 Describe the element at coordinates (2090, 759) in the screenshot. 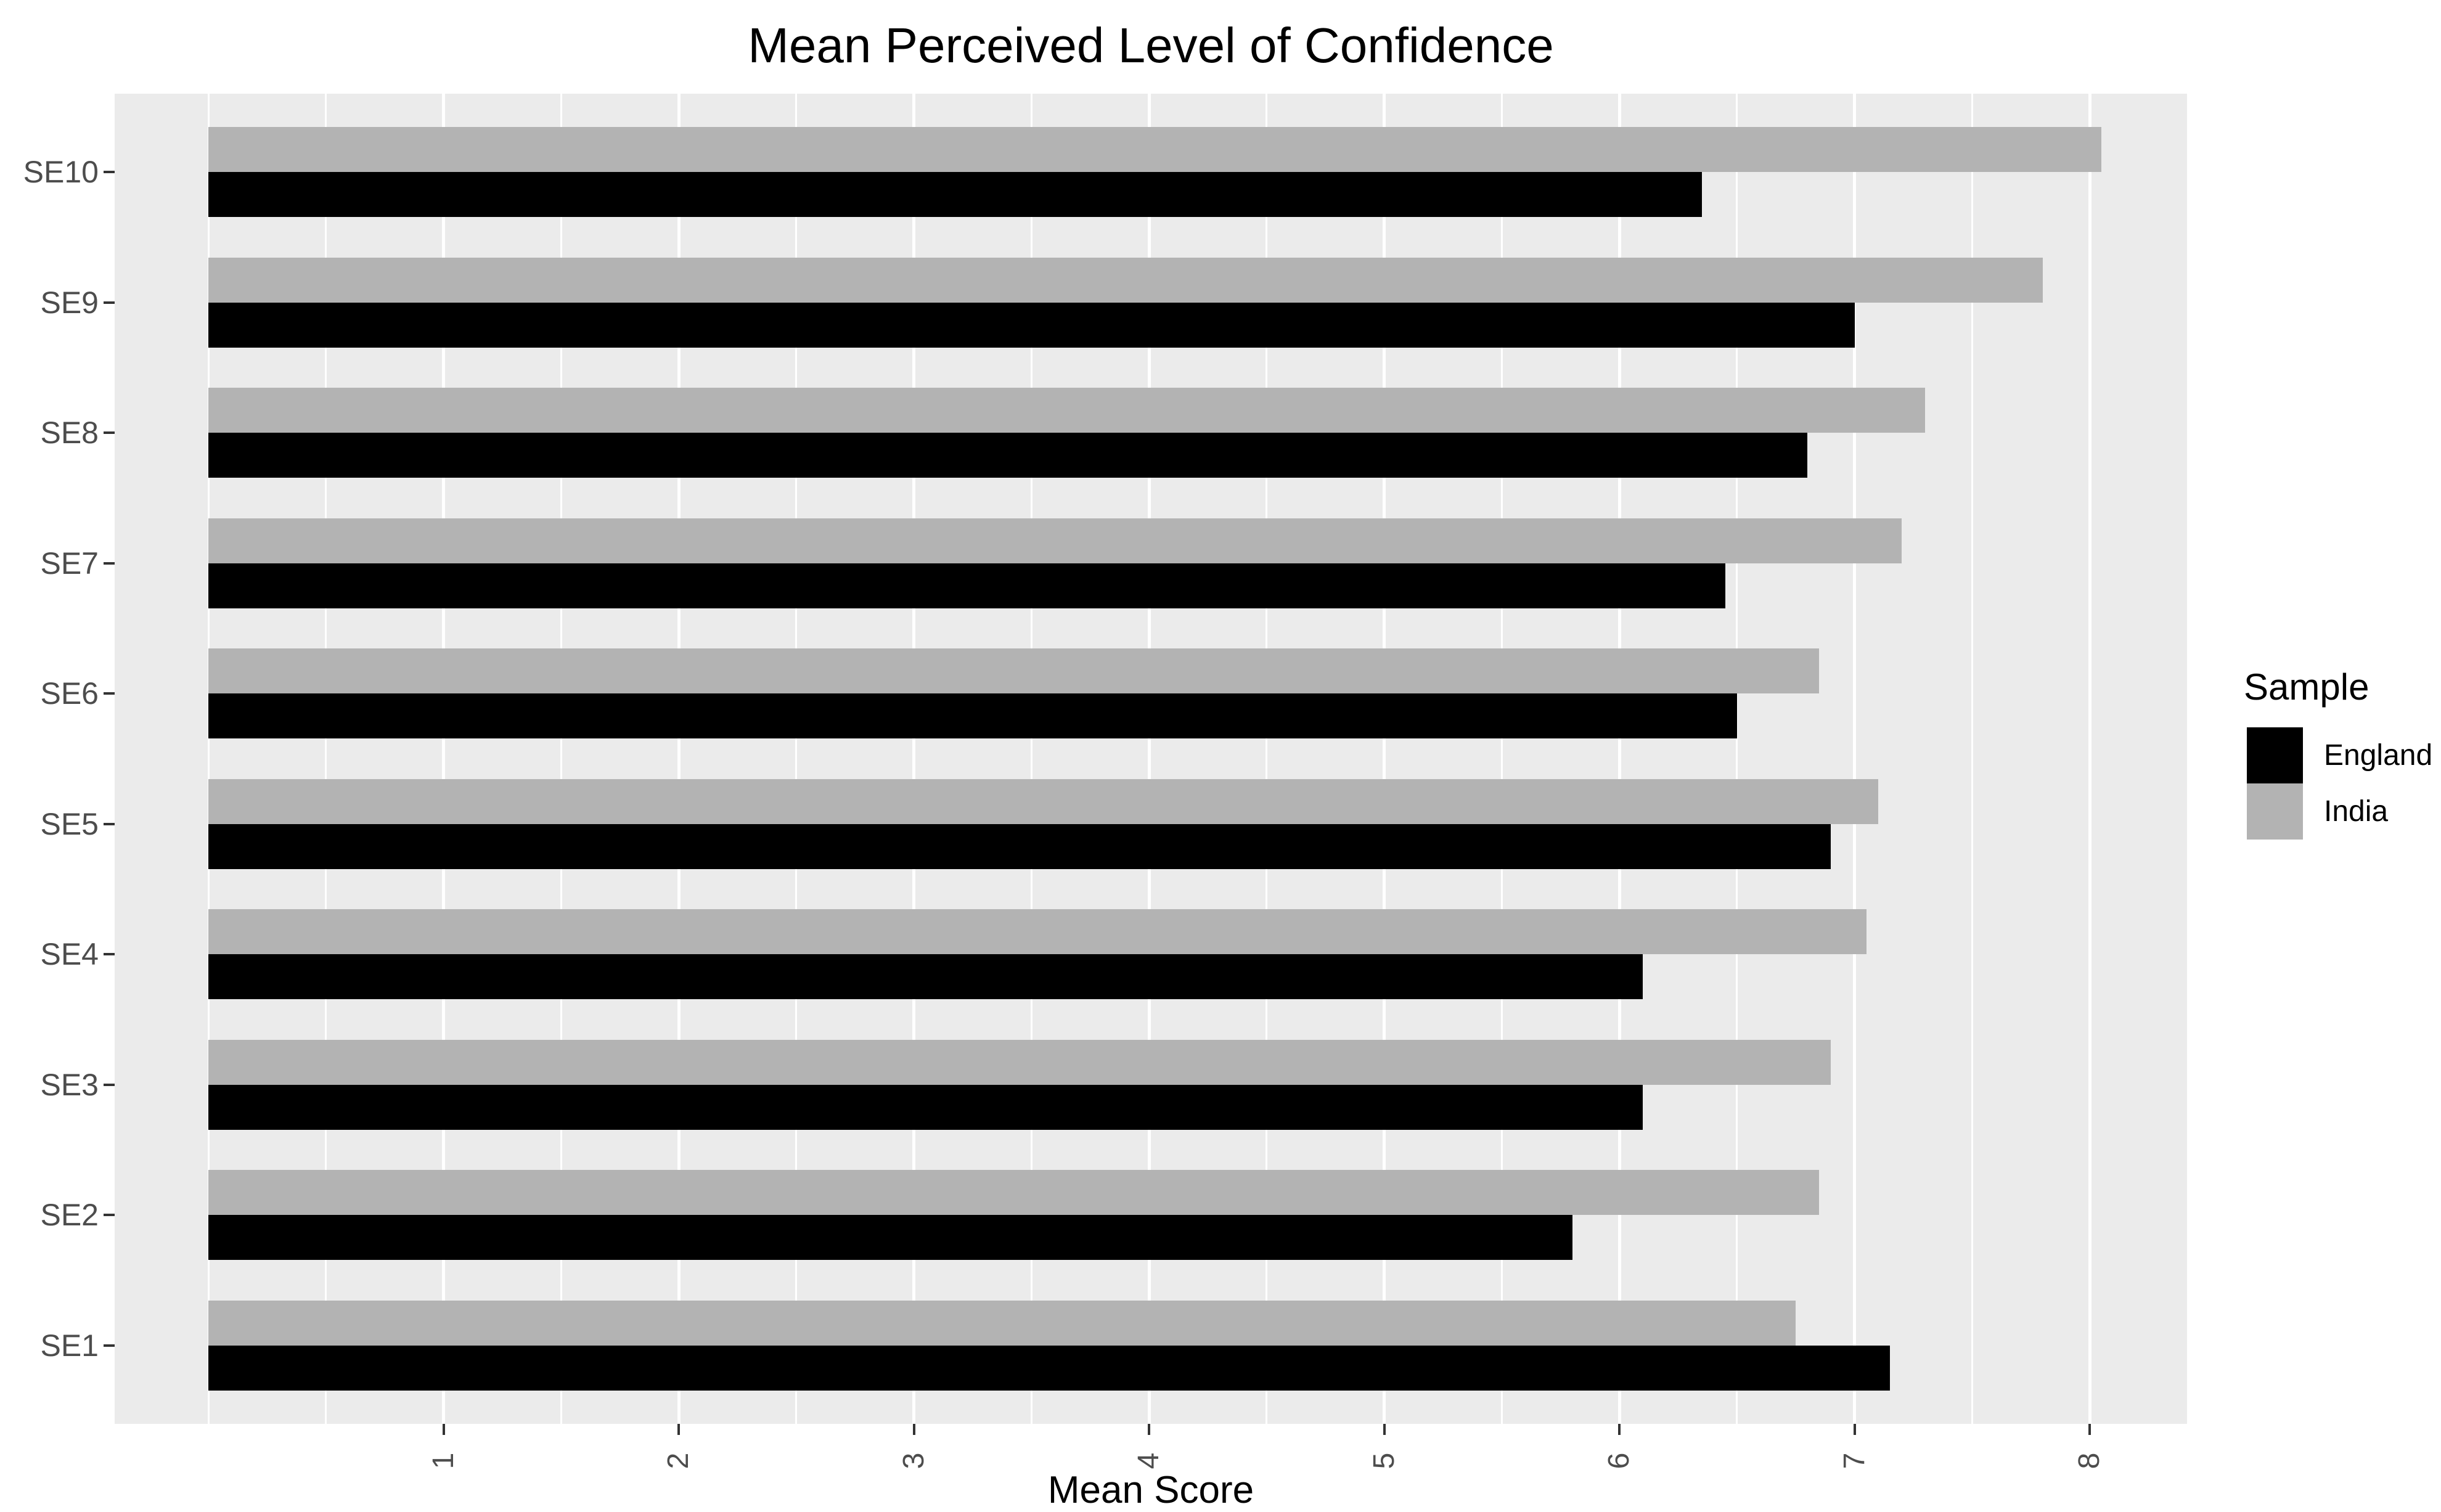

I see `gridline-major-x8` at that location.